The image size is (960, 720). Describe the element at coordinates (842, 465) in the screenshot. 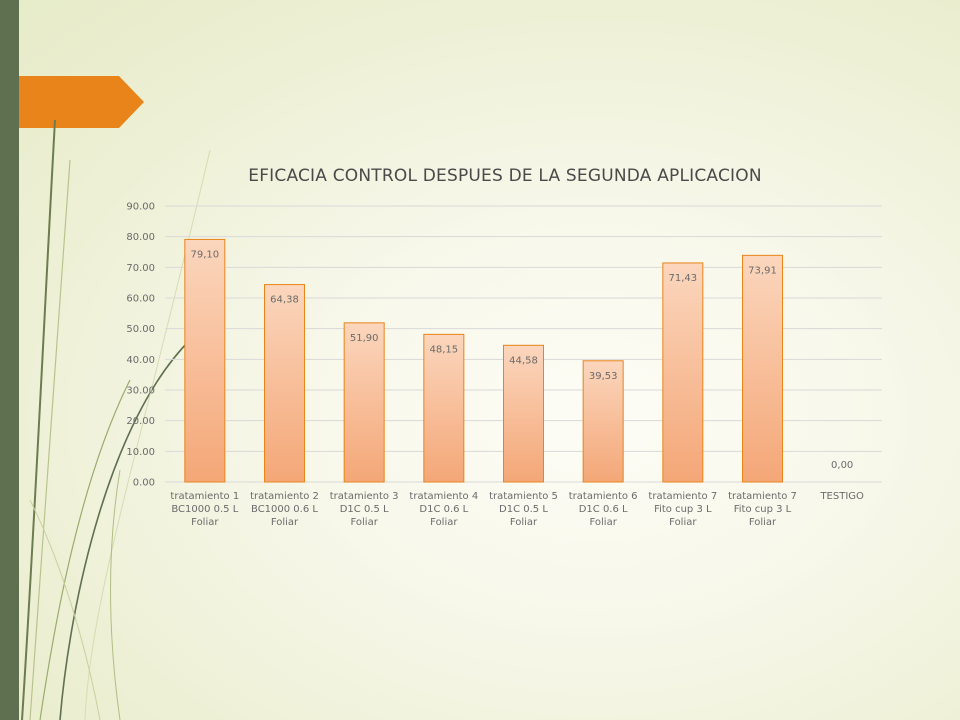

I see `data-label: 0,00` at that location.